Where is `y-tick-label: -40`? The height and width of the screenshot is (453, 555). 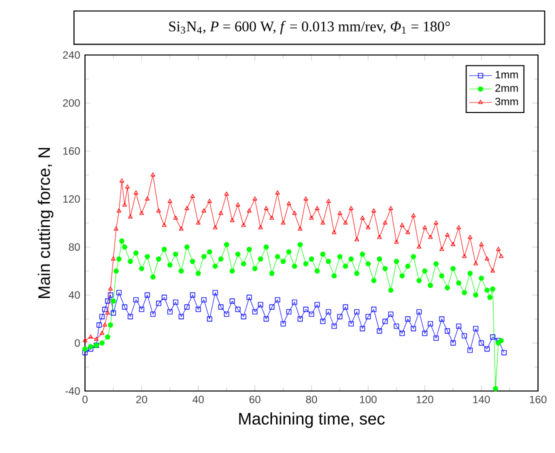
y-tick-label: -40 is located at coordinates (72, 391).